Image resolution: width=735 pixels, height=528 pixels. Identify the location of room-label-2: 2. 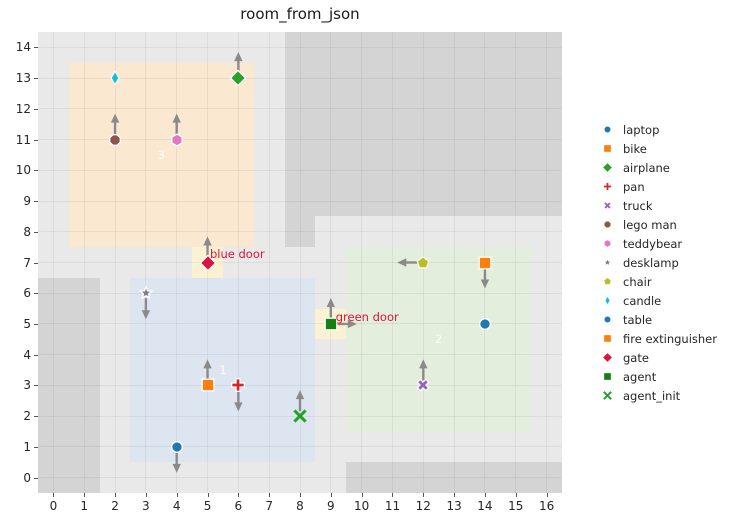
(439, 339).